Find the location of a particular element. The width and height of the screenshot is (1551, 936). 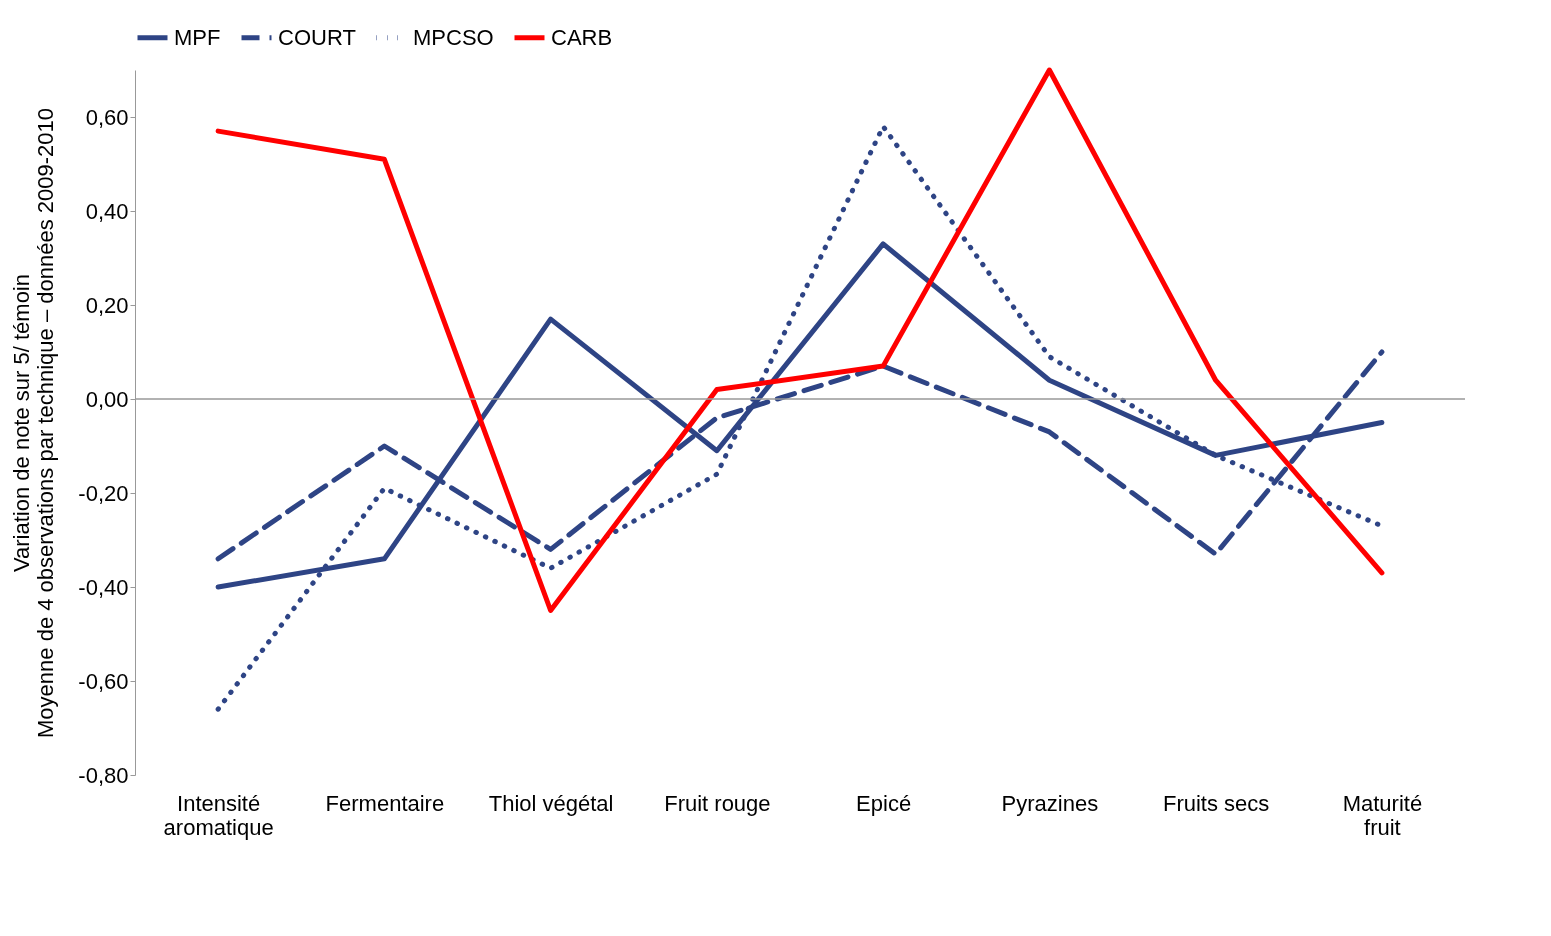

x-tick-label: Thiol végétal is located at coordinates (551, 803).